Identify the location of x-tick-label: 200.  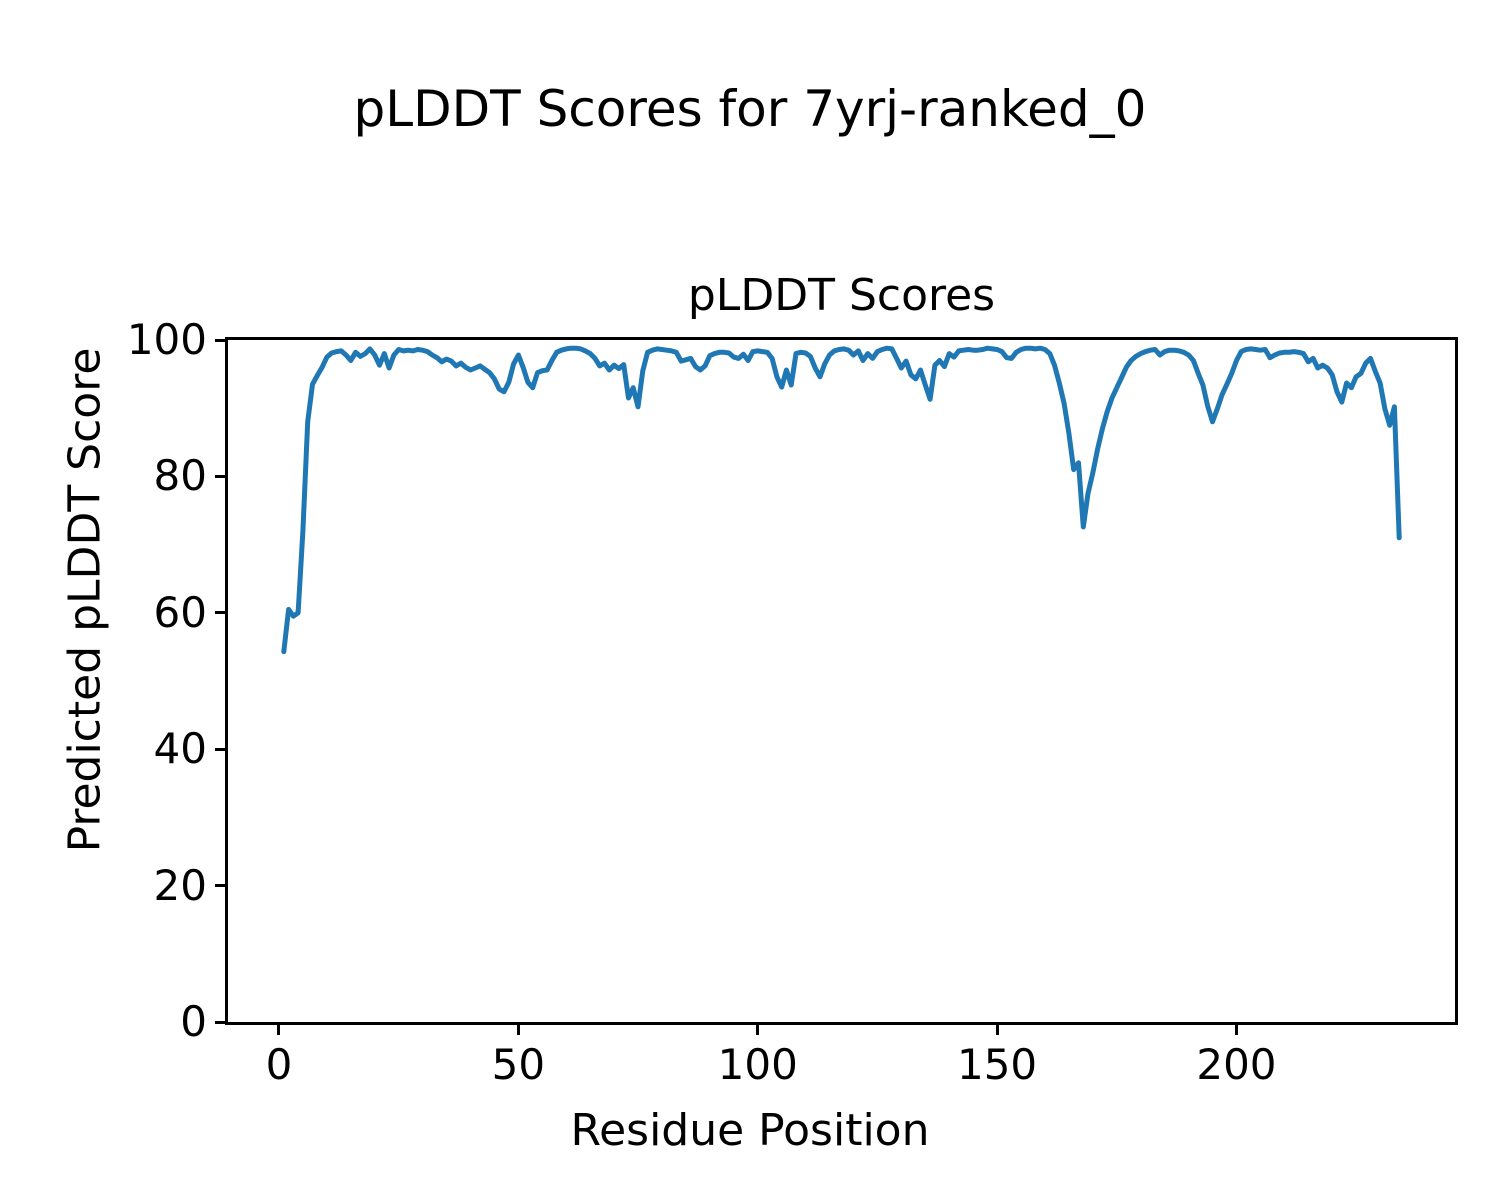
(1236, 1064).